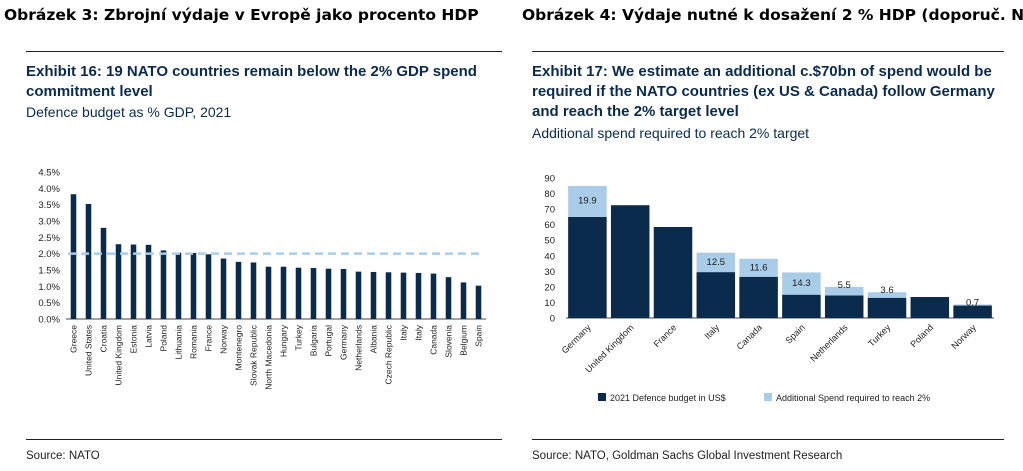 The image size is (1023, 471). Describe the element at coordinates (549, 256) in the screenshot. I see `y-tick-label: 40` at that location.